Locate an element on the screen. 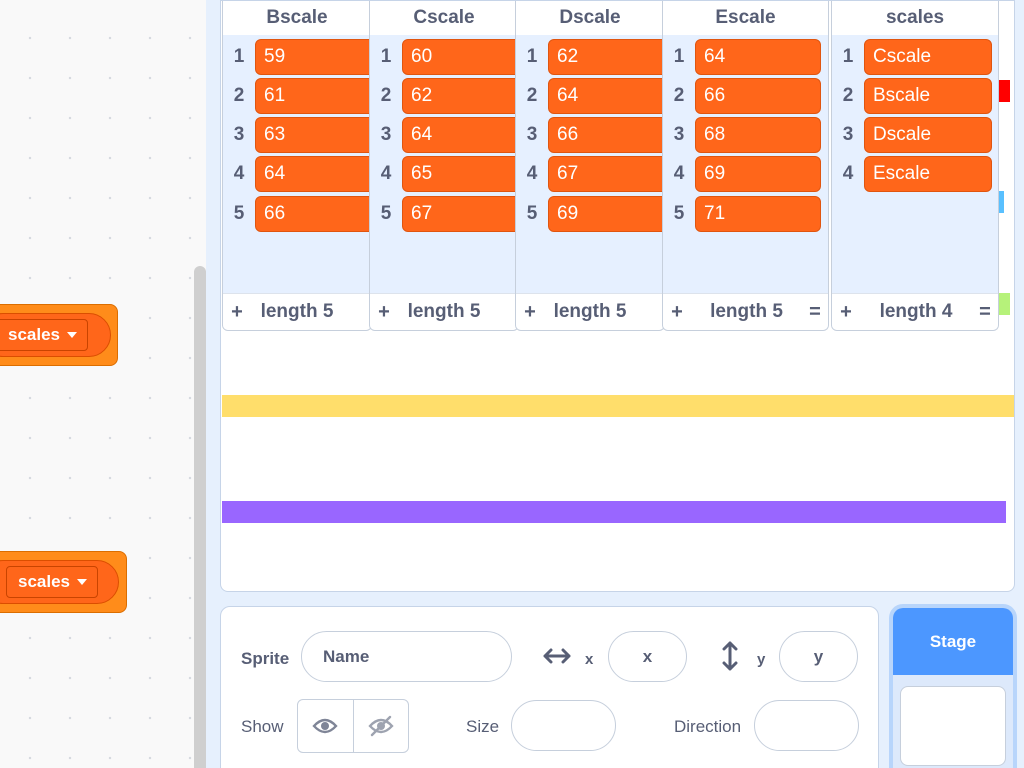 Image resolution: width=1024 pixels, height=768 pixels. list-footer: + length 4 = is located at coordinates (915, 311).